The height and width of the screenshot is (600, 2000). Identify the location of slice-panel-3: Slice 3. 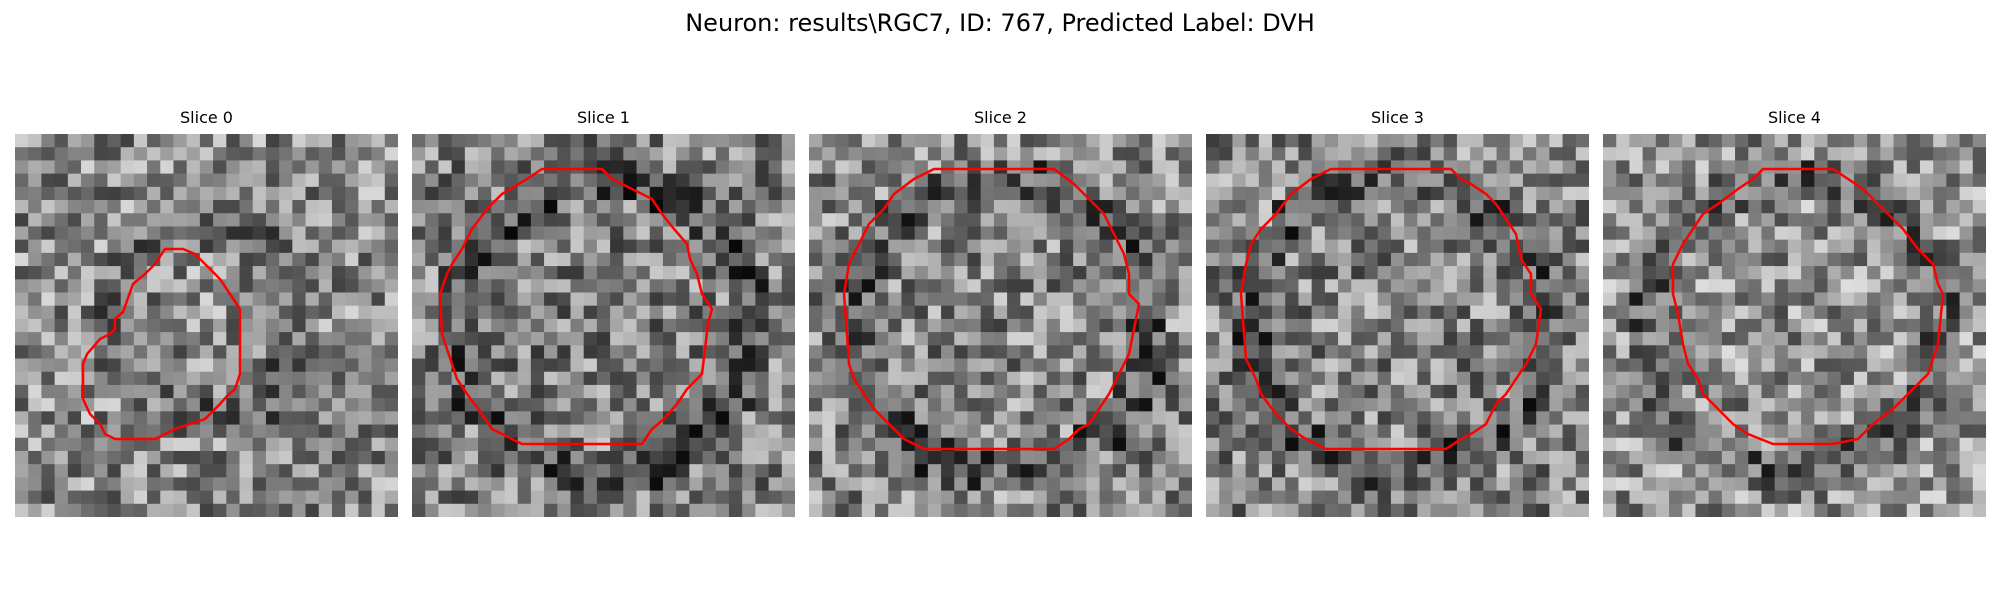
(1397, 312).